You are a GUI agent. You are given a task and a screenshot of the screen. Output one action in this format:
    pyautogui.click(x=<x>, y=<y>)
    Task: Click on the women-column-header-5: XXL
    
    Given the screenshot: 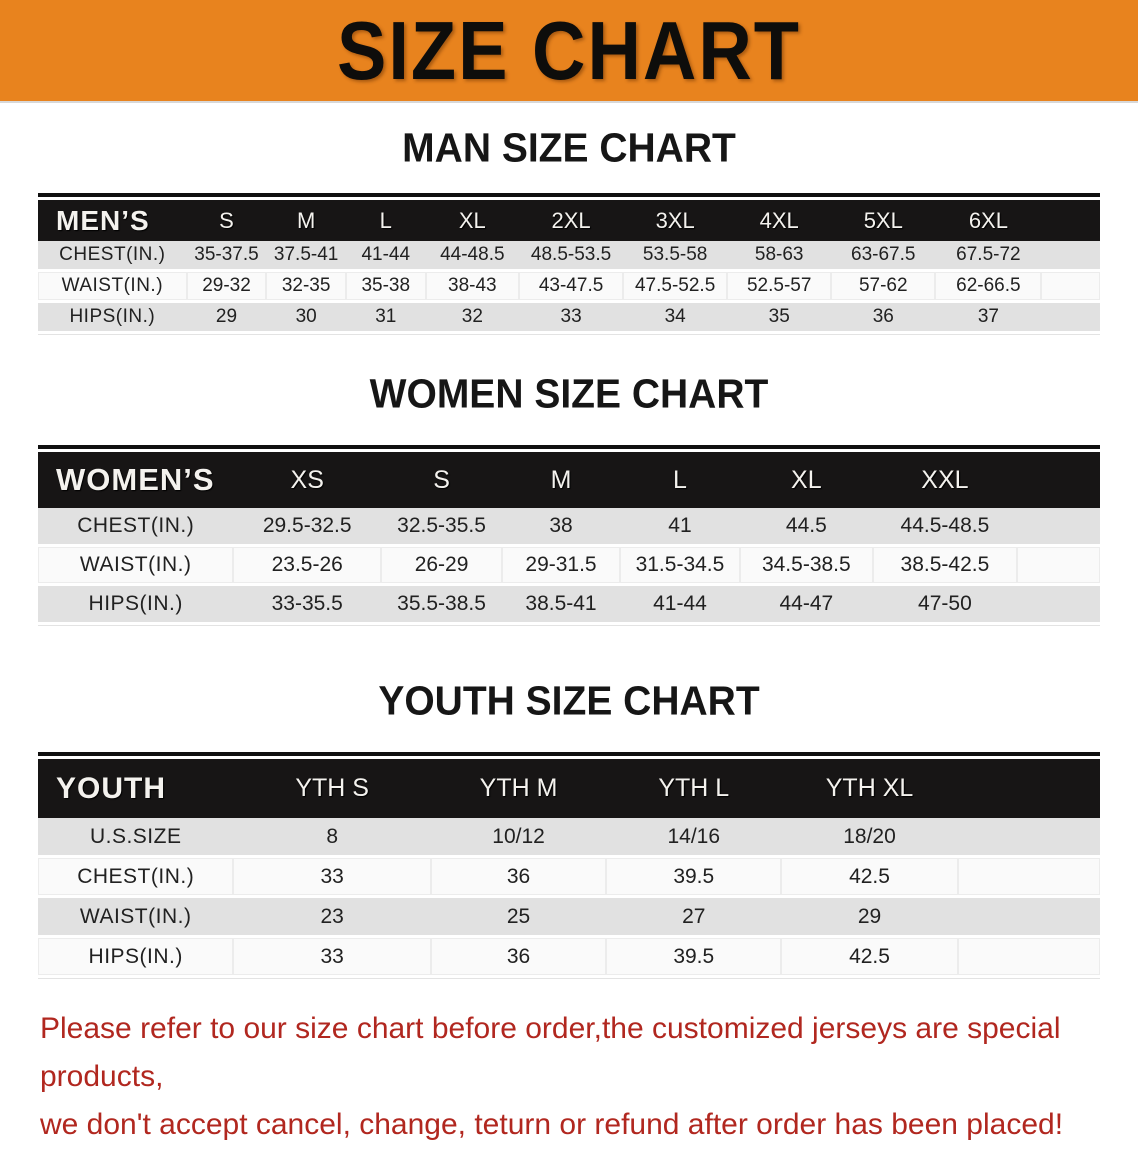 What is the action you would take?
    pyautogui.click(x=945, y=480)
    